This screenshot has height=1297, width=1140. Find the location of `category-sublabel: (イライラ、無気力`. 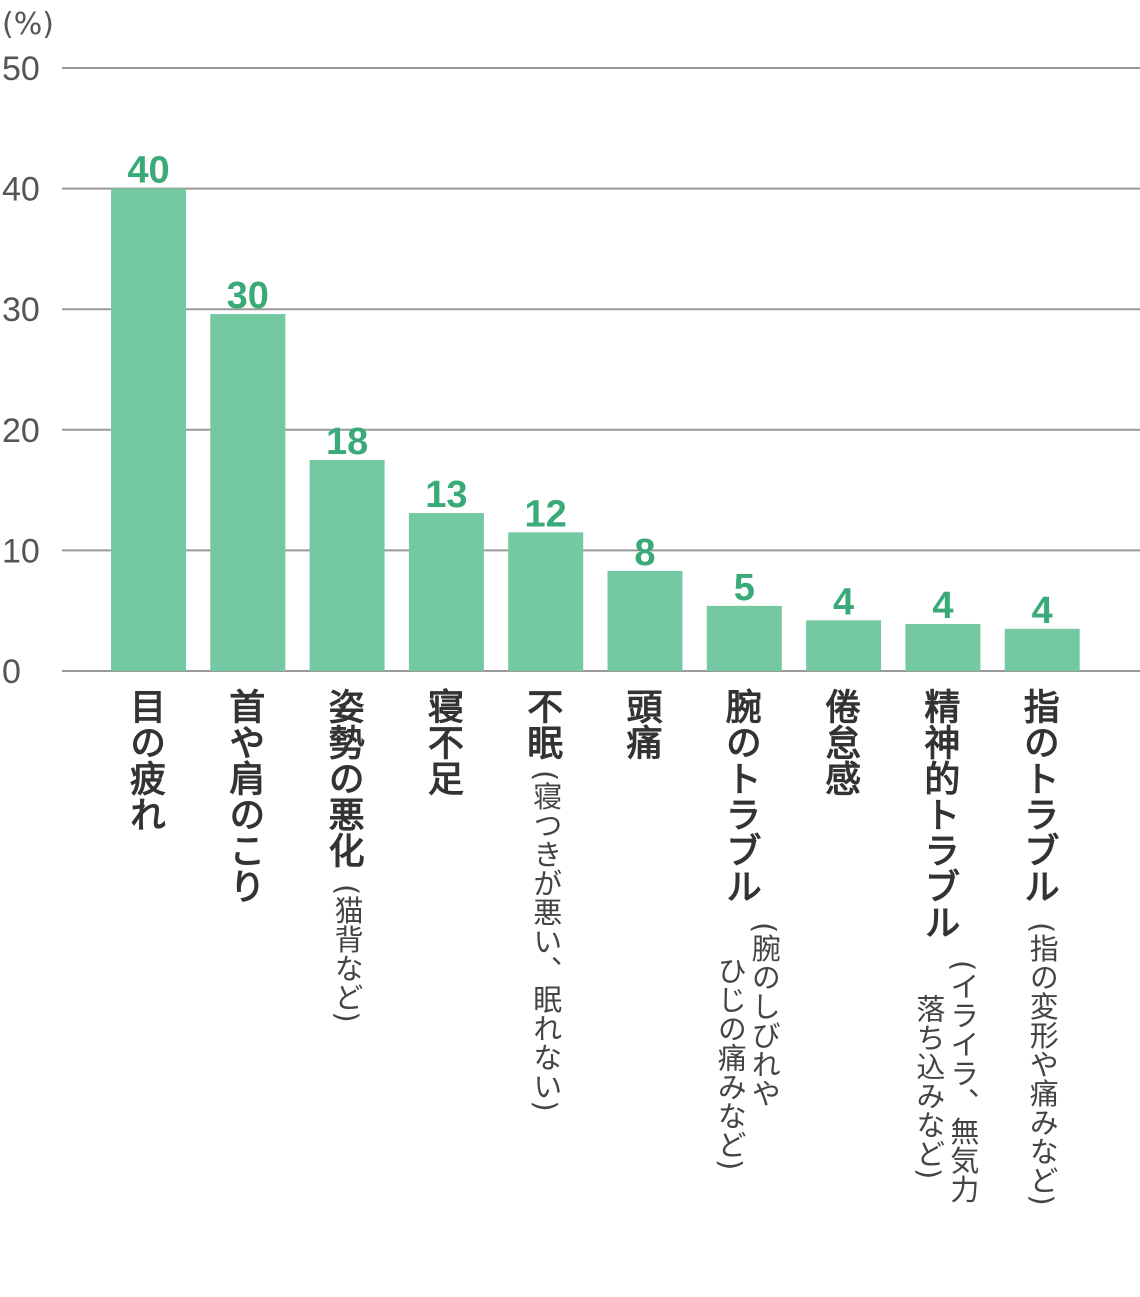

category-sublabel: (イライラ、無気力 is located at coordinates (963, 1081).